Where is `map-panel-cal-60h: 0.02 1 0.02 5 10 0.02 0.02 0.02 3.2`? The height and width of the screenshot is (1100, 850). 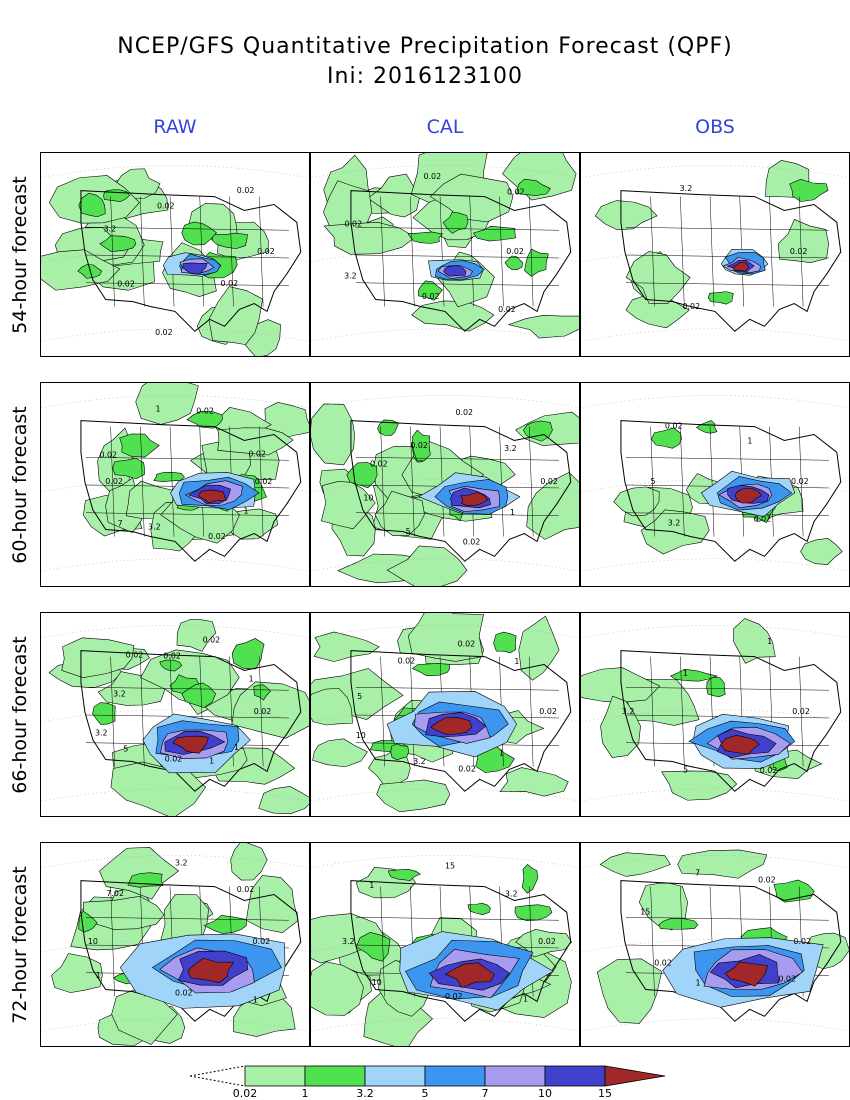
map-panel-cal-60h: 0.02 1 0.02 5 10 0.02 0.02 0.02 3.2 is located at coordinates (445, 484).